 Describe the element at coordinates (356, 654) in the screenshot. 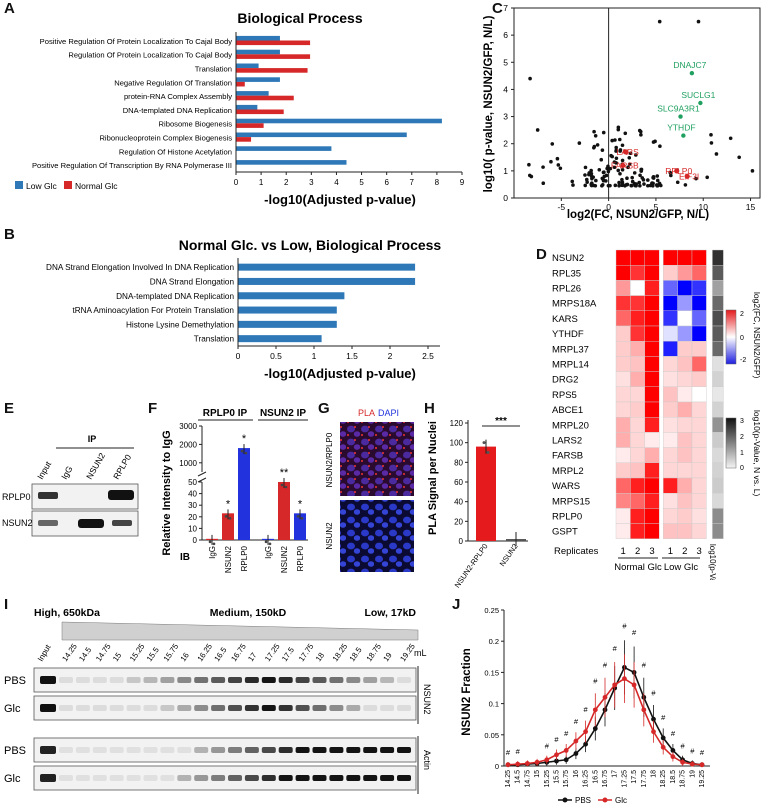

I see `i-fraction-label: 18.5` at that location.